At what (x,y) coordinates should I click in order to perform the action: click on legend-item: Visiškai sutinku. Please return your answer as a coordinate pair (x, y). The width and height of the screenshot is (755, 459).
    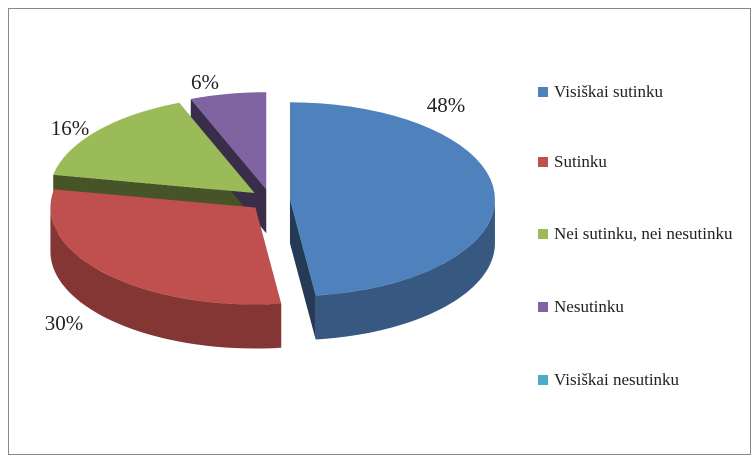
    Looking at the image, I should click on (640, 92).